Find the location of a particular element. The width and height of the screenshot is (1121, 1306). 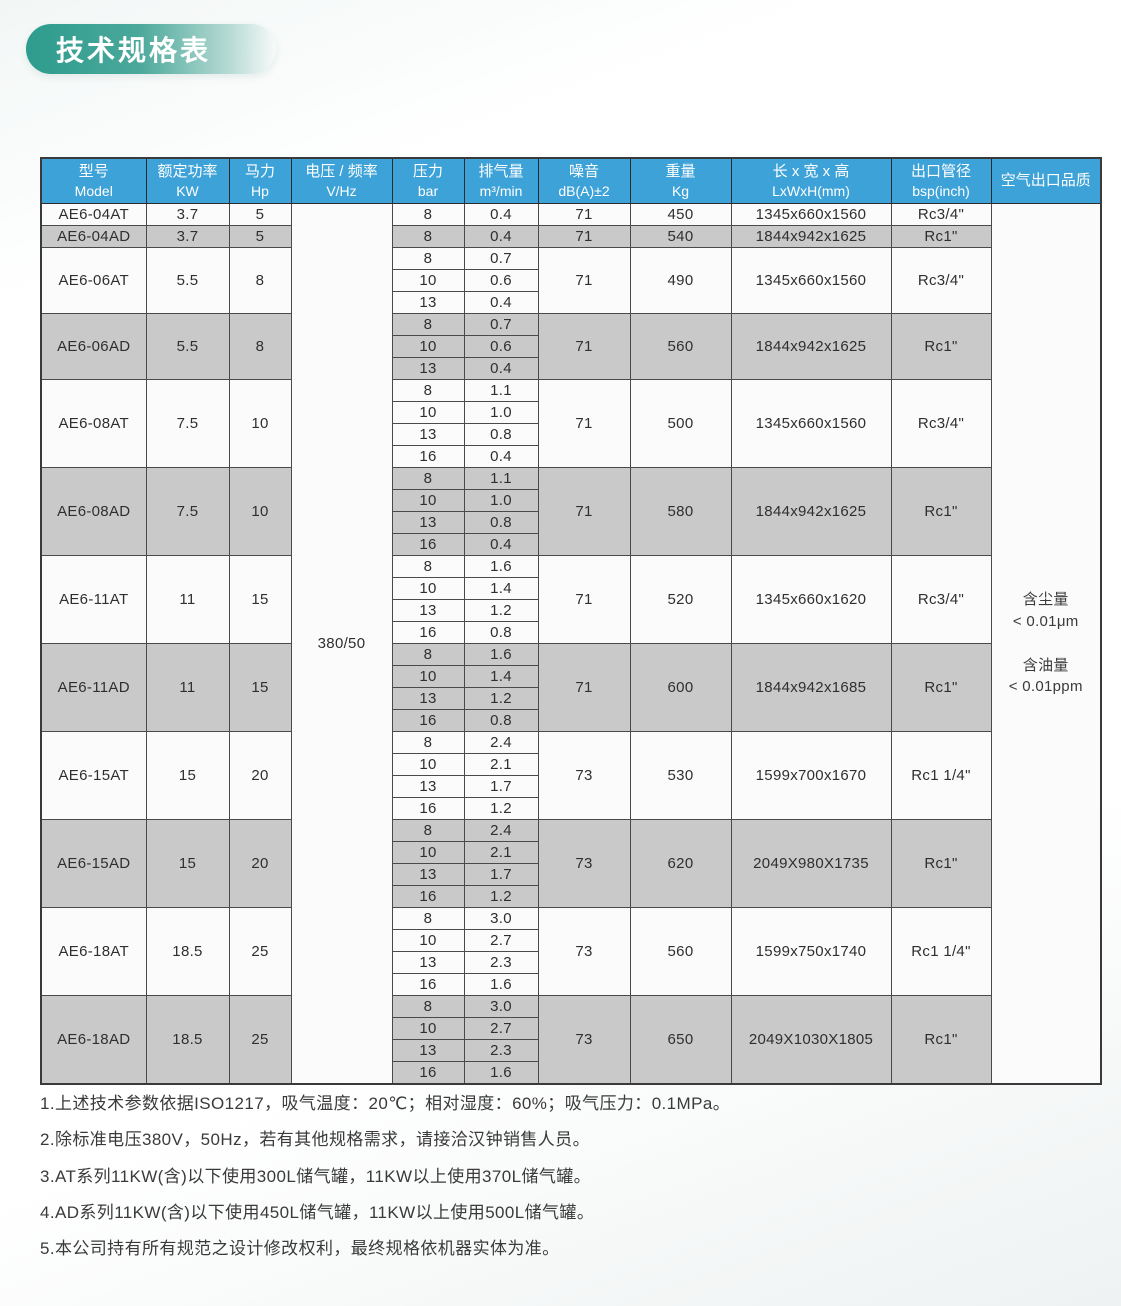

dimensions-cell: 1844x942x1685 is located at coordinates (811, 687).